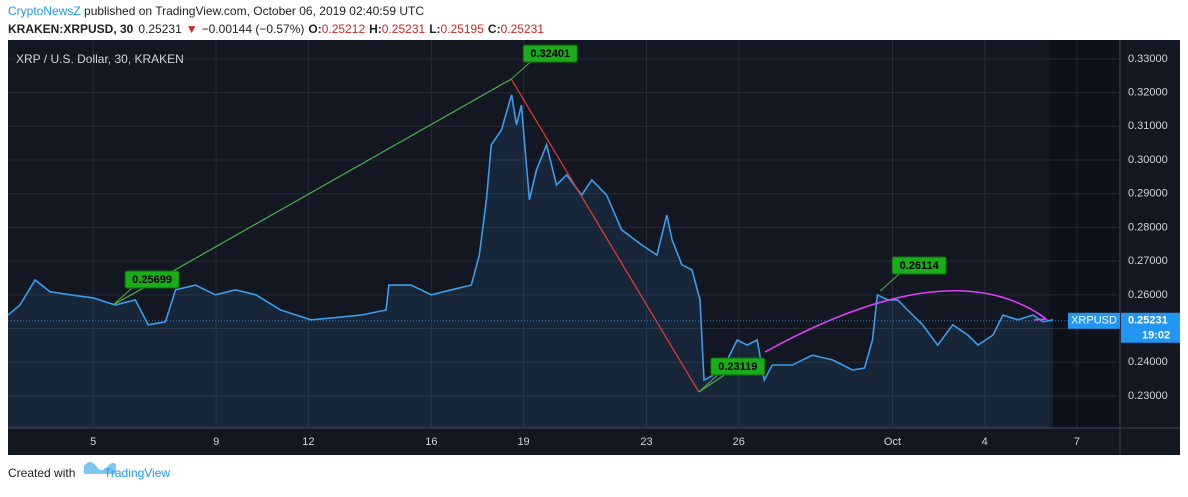 This screenshot has width=1188, height=497. Describe the element at coordinates (1148, 261) in the screenshot. I see `y-tick-label: 0.27000` at that location.